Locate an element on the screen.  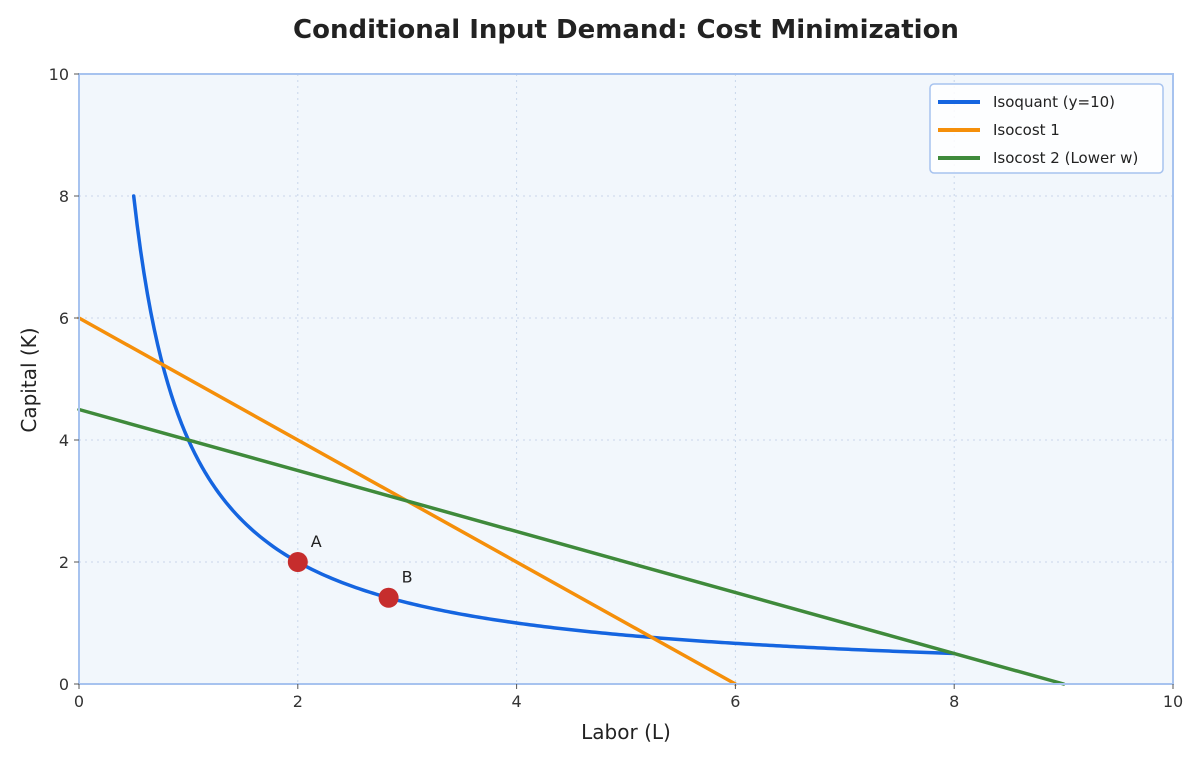
x-tick-label: 2 is located at coordinates (298, 701).